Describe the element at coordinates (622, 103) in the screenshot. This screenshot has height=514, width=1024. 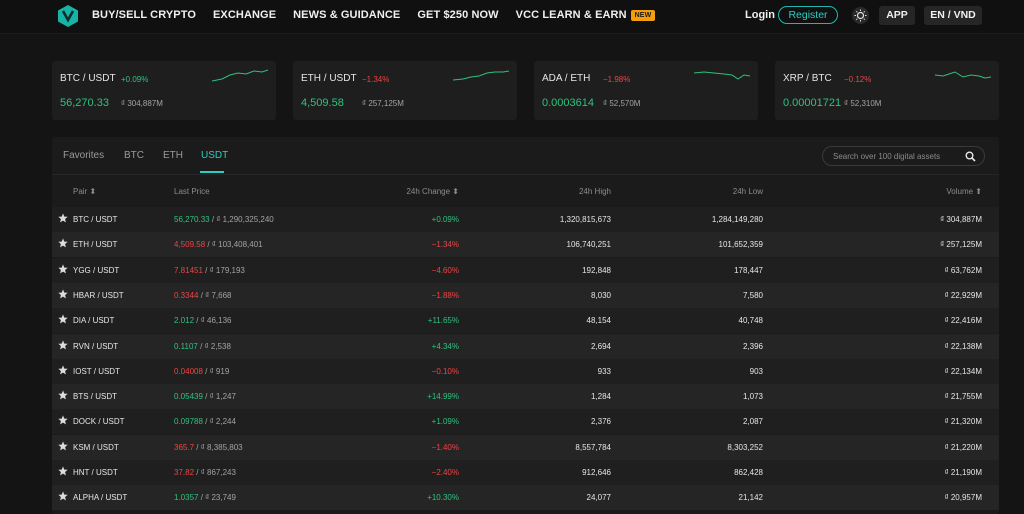
I see `ticker-volume: ₫ 52,570M` at that location.